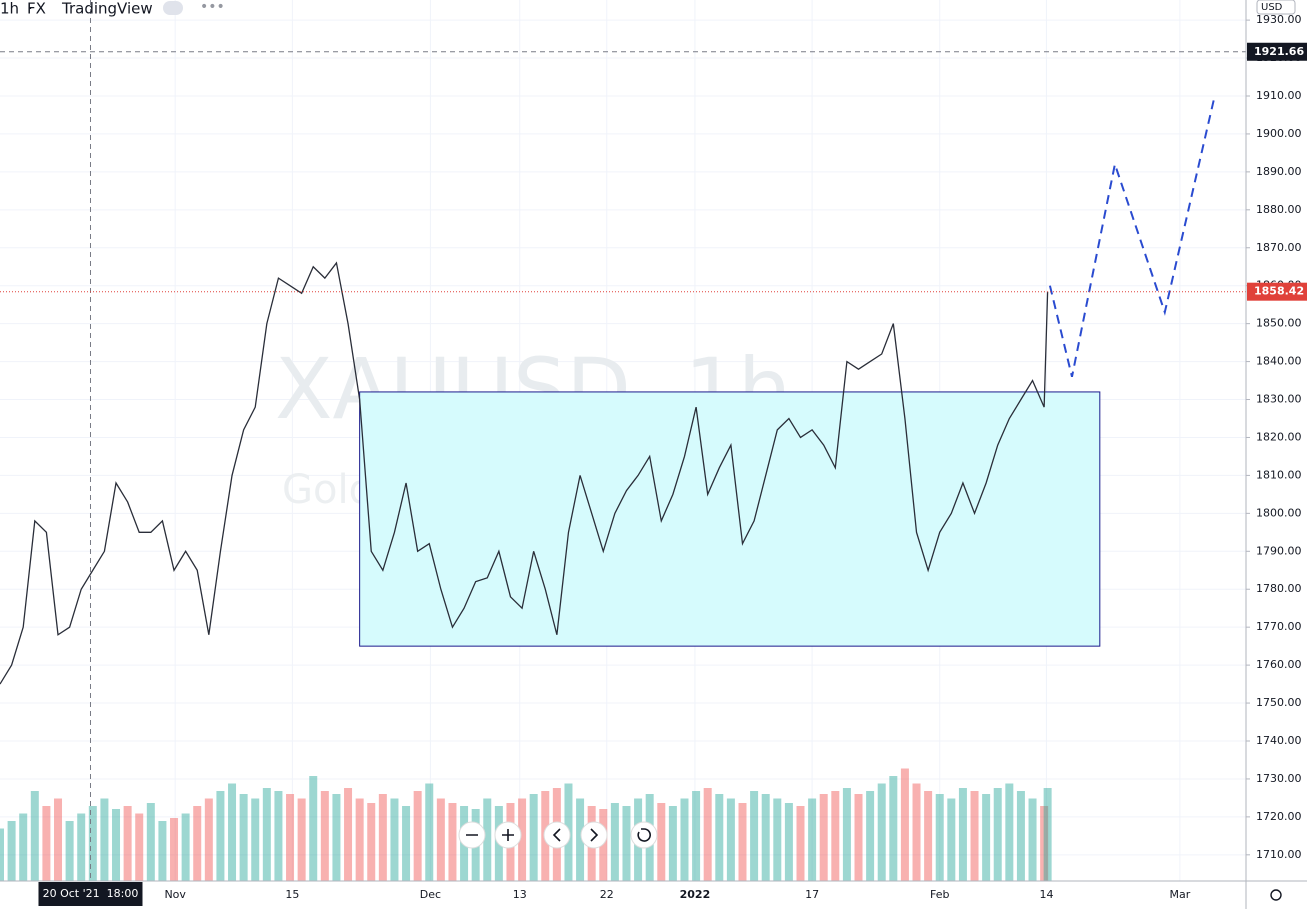 The image size is (1307, 909). I want to click on y-tick-label: 1780.00, so click(1279, 588).